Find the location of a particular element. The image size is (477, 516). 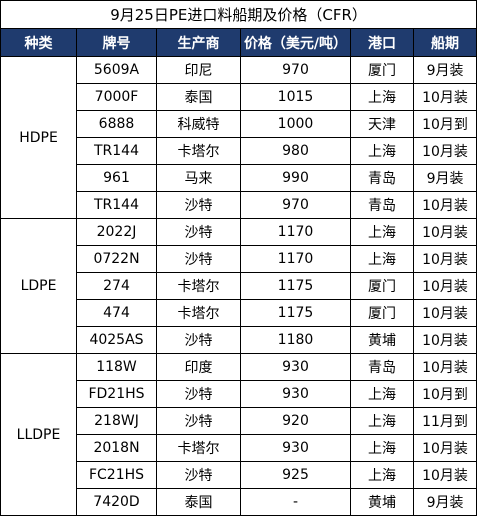

category-cell: HDPE is located at coordinates (38, 137).